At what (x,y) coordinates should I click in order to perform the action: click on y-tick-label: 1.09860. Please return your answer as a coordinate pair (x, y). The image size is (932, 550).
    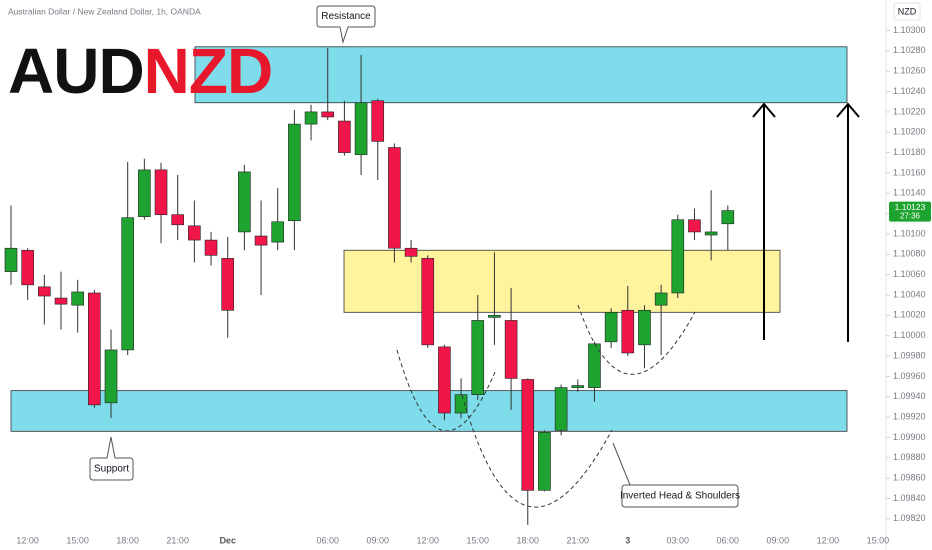
    Looking at the image, I should click on (909, 477).